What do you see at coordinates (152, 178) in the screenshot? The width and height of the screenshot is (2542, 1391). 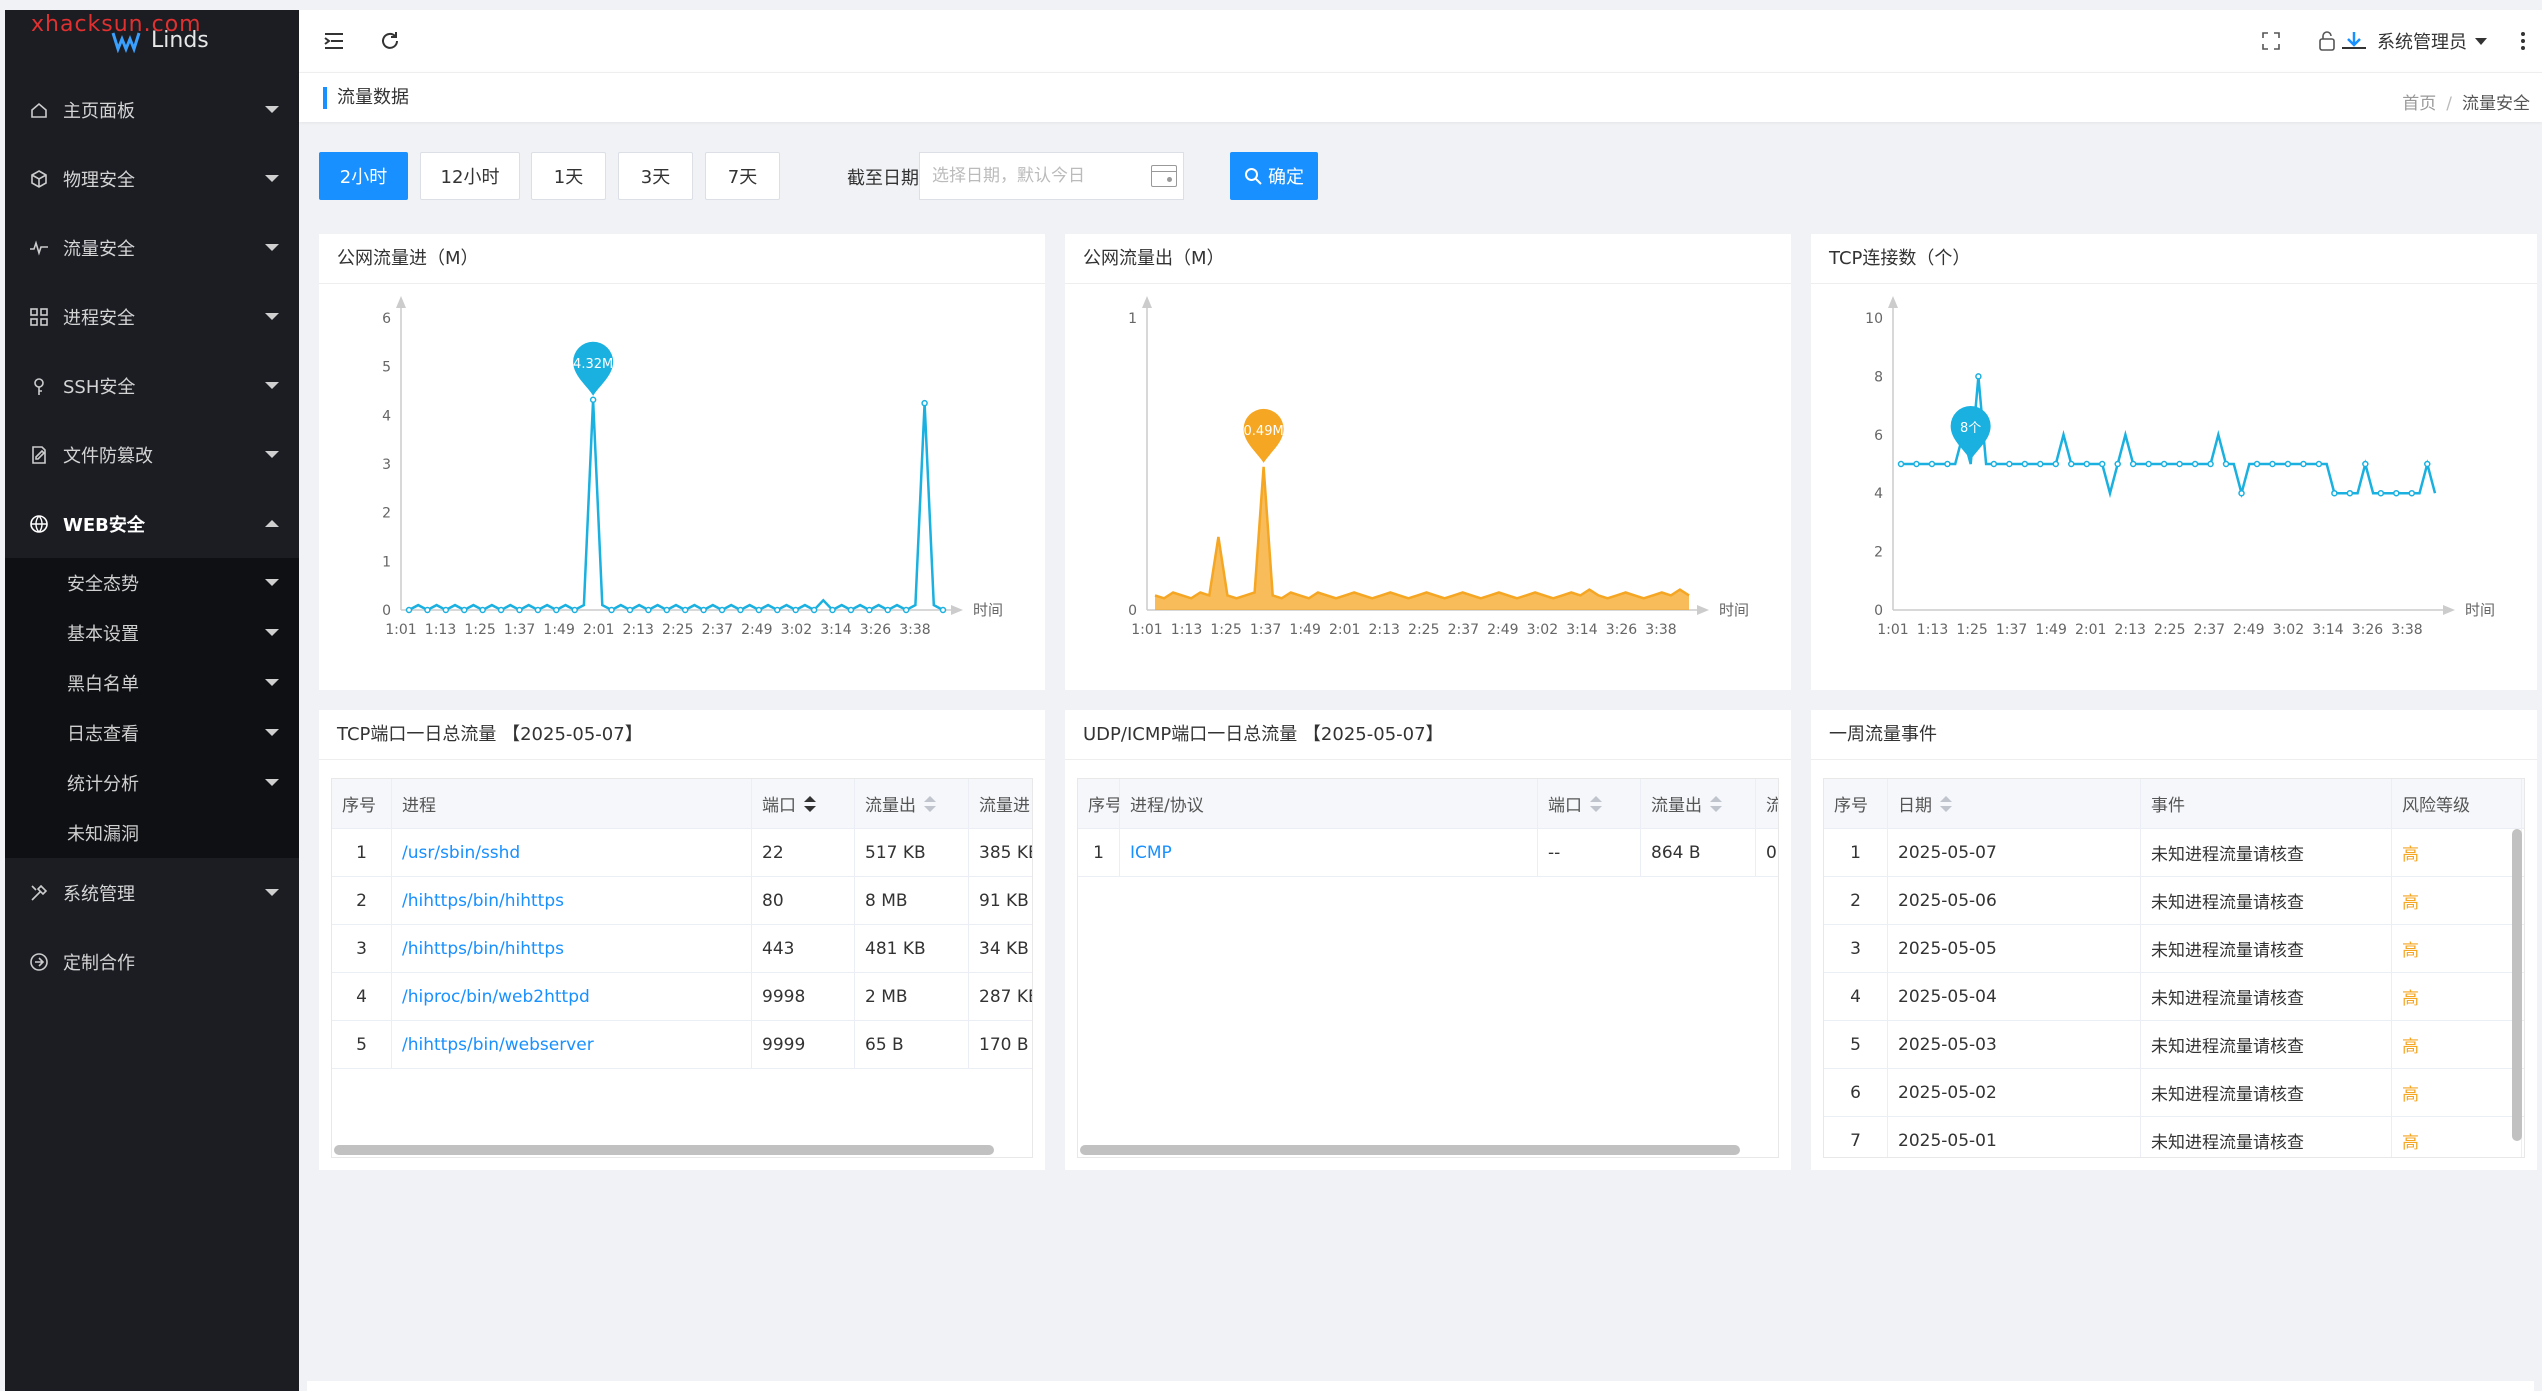 I see `sidebar-item-cube: 物理安全` at bounding box center [152, 178].